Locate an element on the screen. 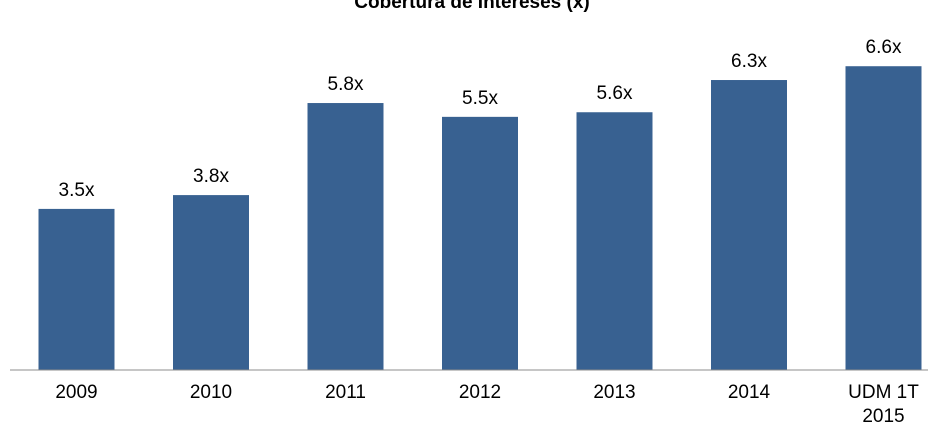  x-tick-label-1: 2010 is located at coordinates (211, 392).